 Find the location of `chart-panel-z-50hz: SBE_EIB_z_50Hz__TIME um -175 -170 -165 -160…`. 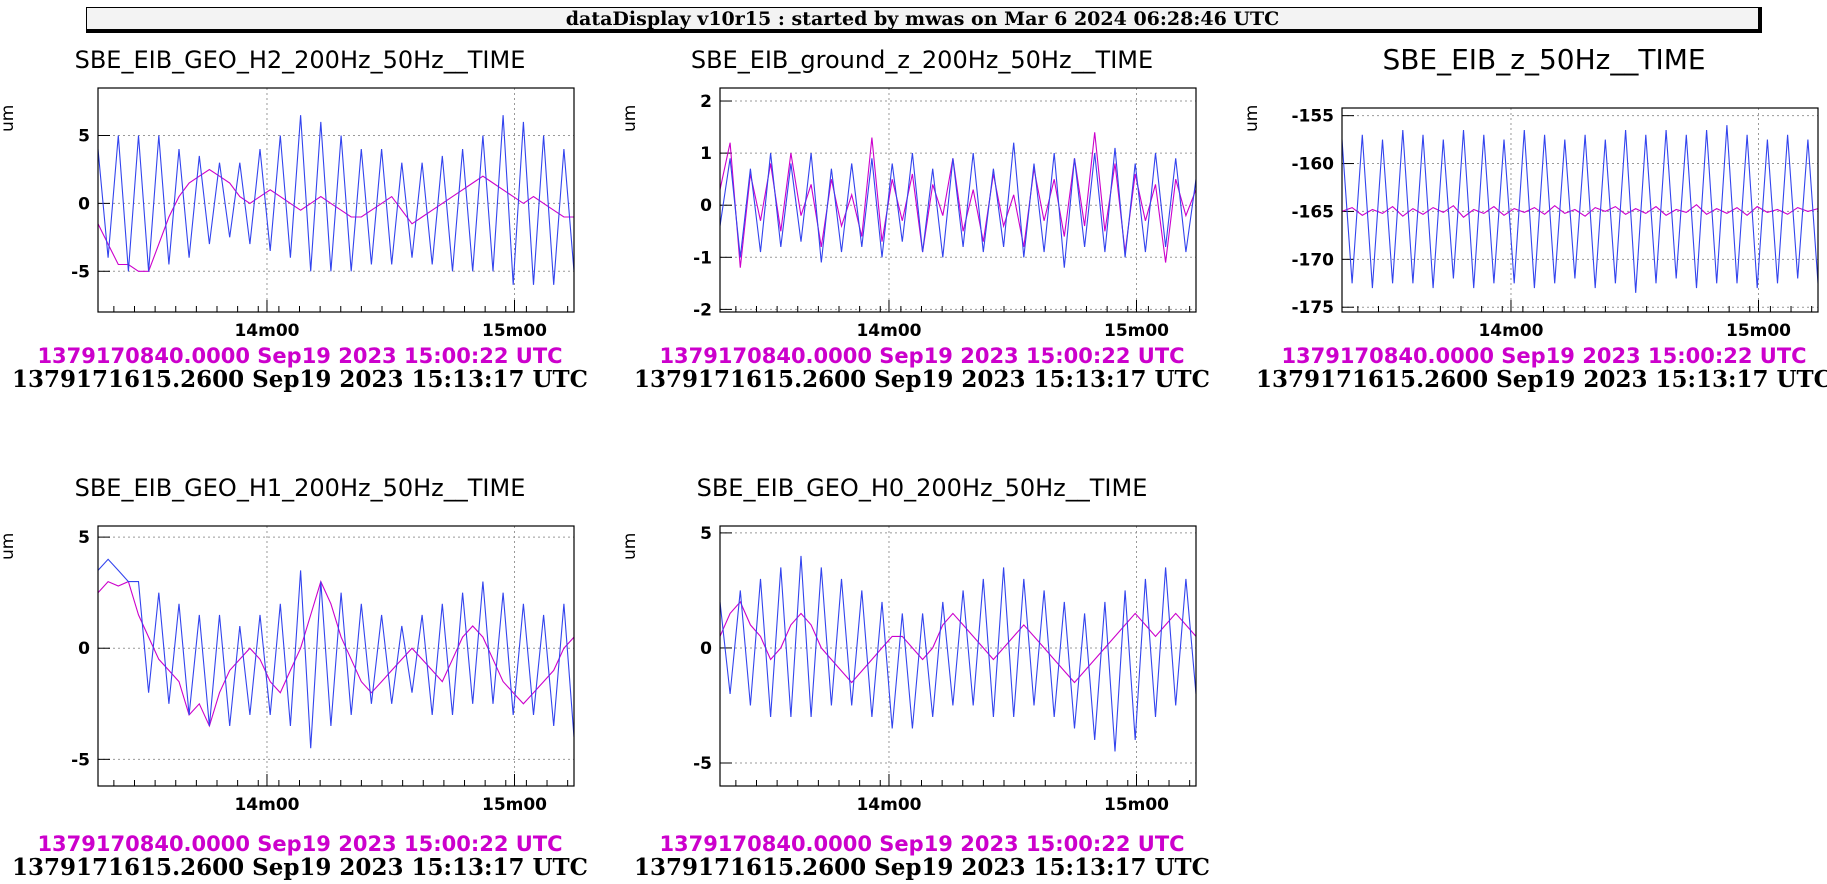

chart-panel-z-50hz: SBE_EIB_z_50Hz__TIME um -175 -170 -165 -160… is located at coordinates (1534, 244).